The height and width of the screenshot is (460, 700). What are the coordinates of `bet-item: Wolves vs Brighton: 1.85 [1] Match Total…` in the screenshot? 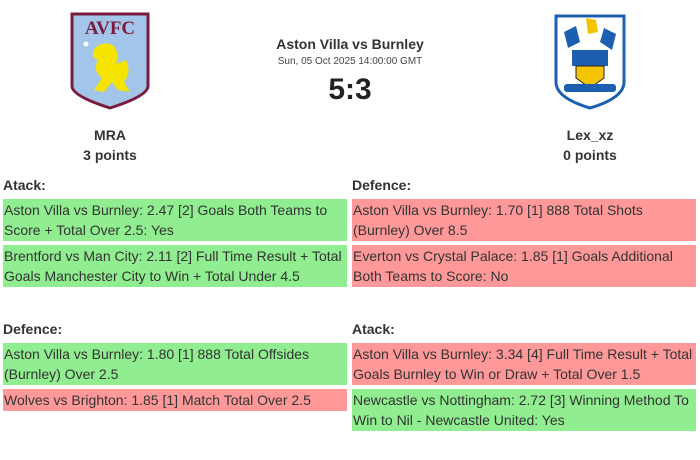 It's located at (175, 400).